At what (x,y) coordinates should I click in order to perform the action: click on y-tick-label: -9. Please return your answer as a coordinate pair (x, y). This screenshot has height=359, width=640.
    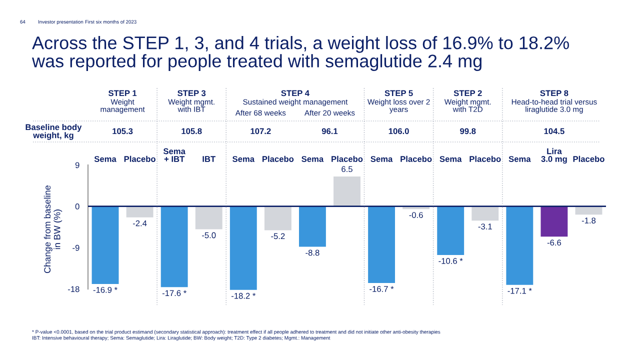
    Looking at the image, I should click on (76, 247).